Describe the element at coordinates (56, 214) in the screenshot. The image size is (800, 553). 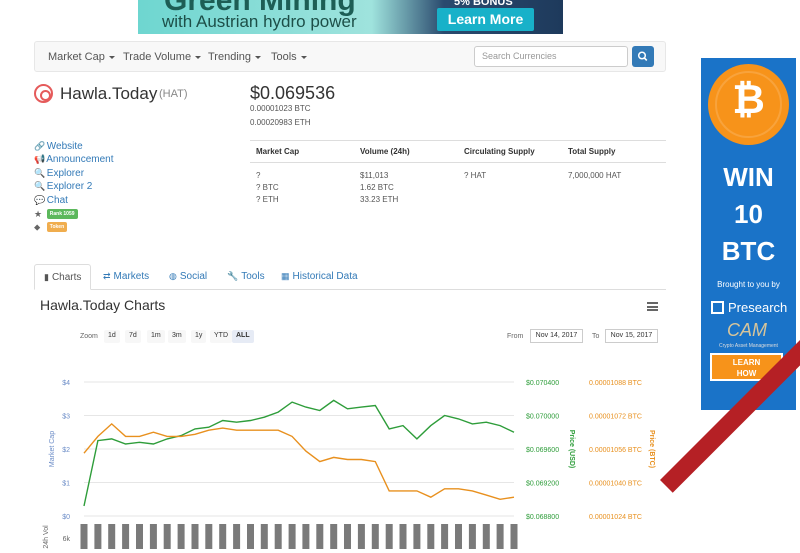
I see `rank-row: ★ Rank 1059` at that location.